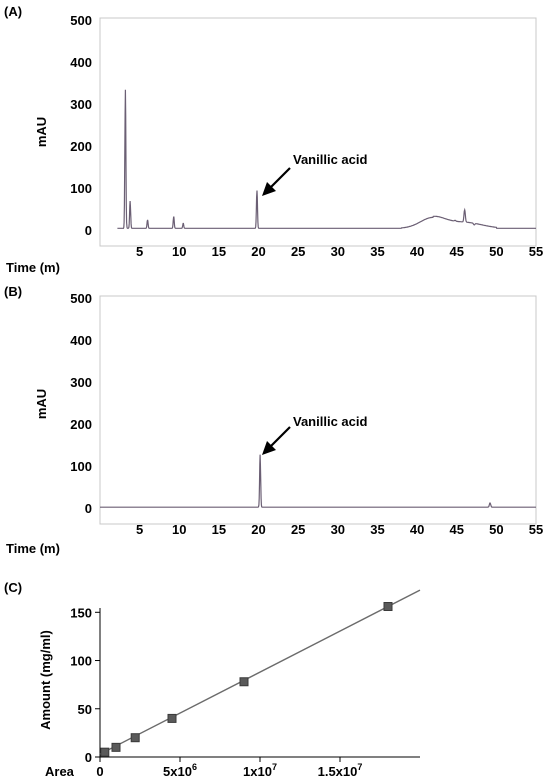 The height and width of the screenshot is (782, 550). I want to click on annotation-arrowhead-a, so click(269, 189).